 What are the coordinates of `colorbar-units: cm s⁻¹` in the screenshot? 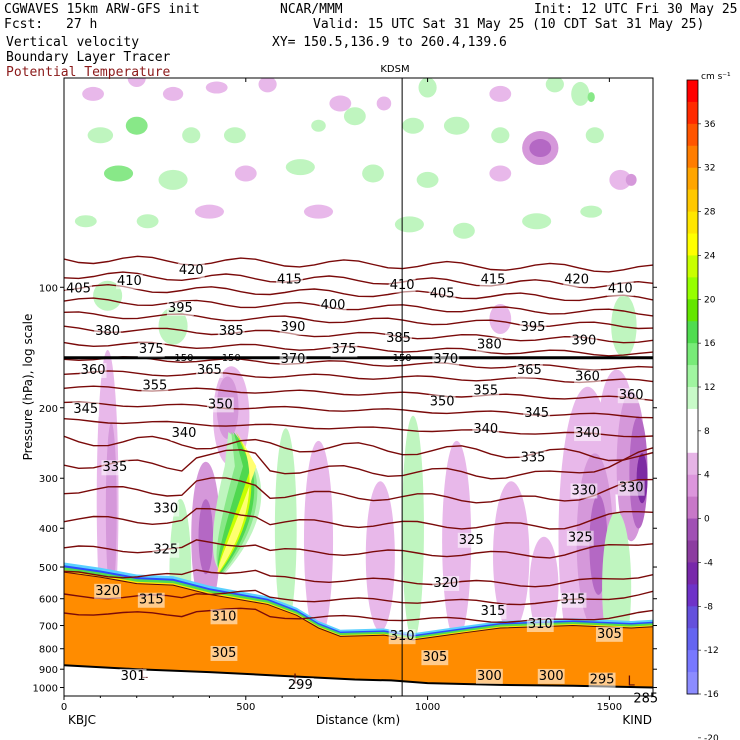 It's located at (716, 77).